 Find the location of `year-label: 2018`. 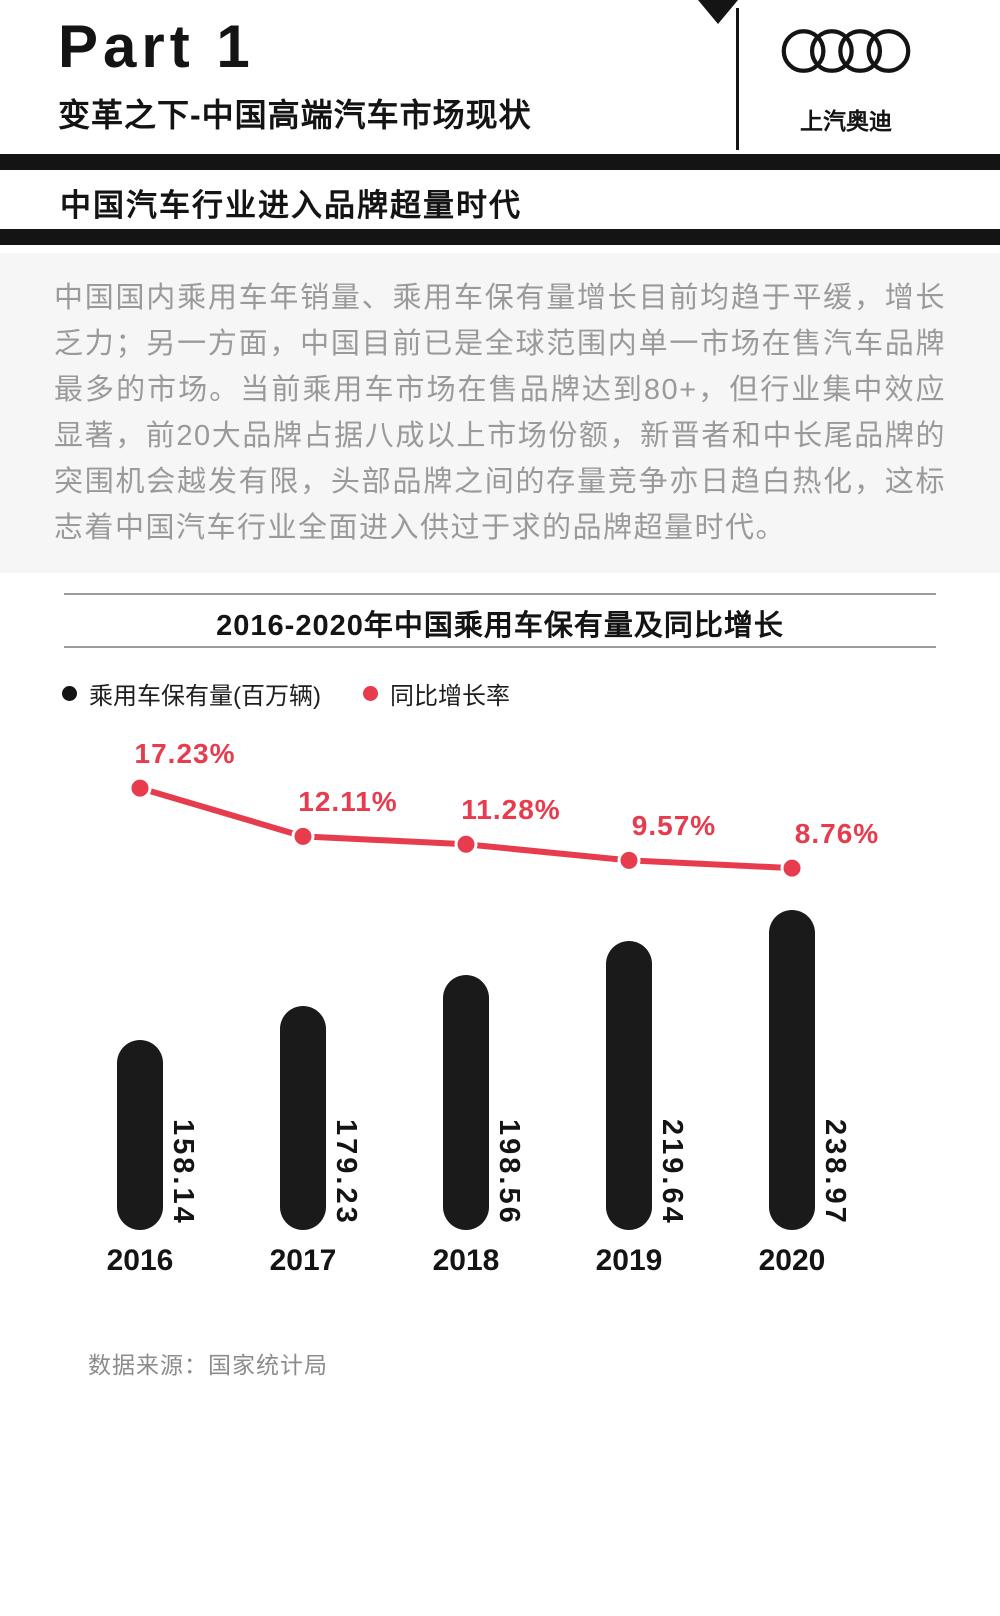

year-label: 2018 is located at coordinates (466, 1260).